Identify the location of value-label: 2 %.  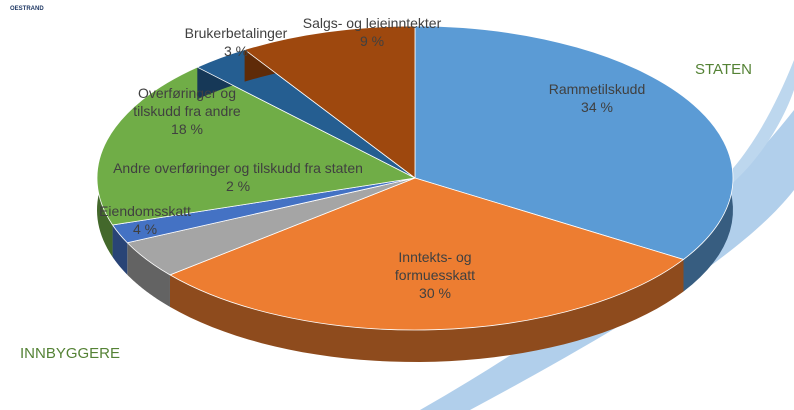
(238, 186).